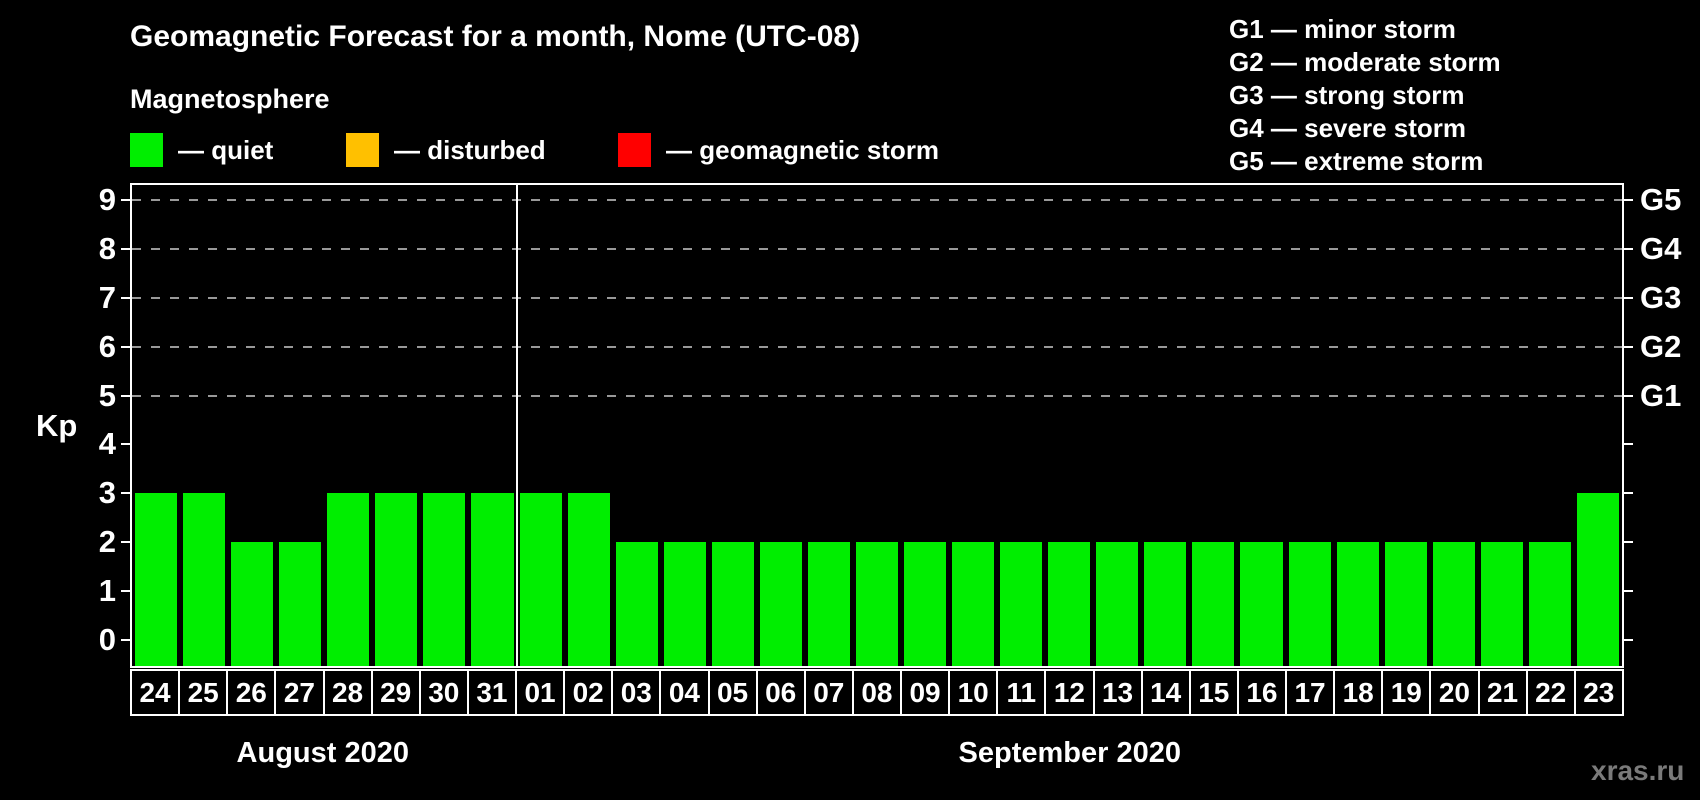 Image resolution: width=1700 pixels, height=800 pixels. I want to click on g-legend-line-g1: G1 — minor storm, so click(1342, 29).